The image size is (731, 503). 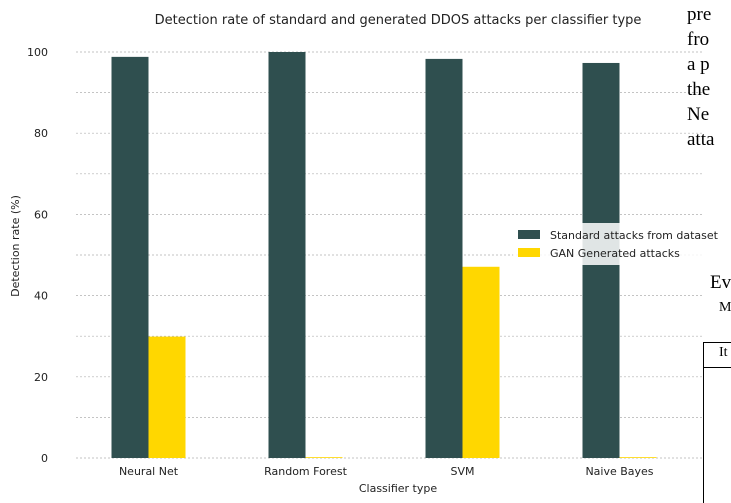 I want to click on x-tick-label: Neural Net, so click(x=149, y=471).